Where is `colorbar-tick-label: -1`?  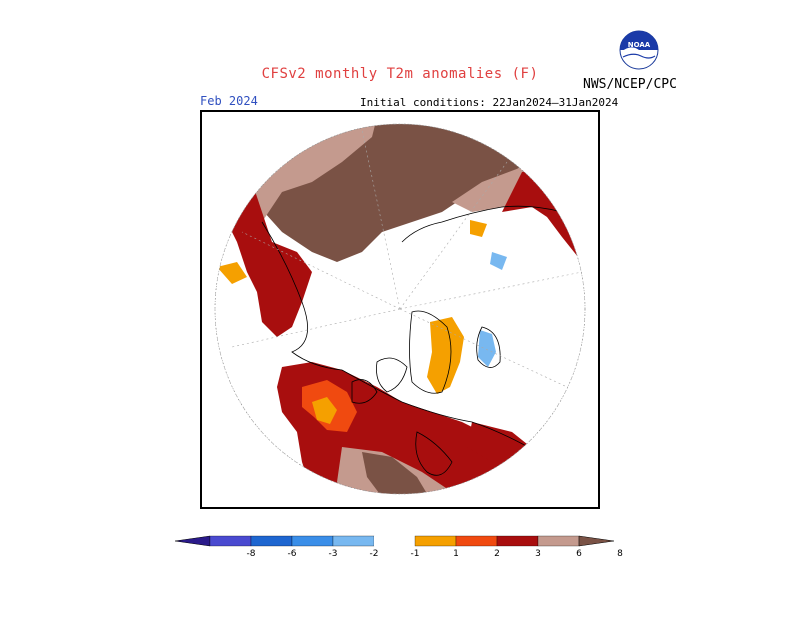
colorbar-tick-label: -1 is located at coordinates (415, 554).